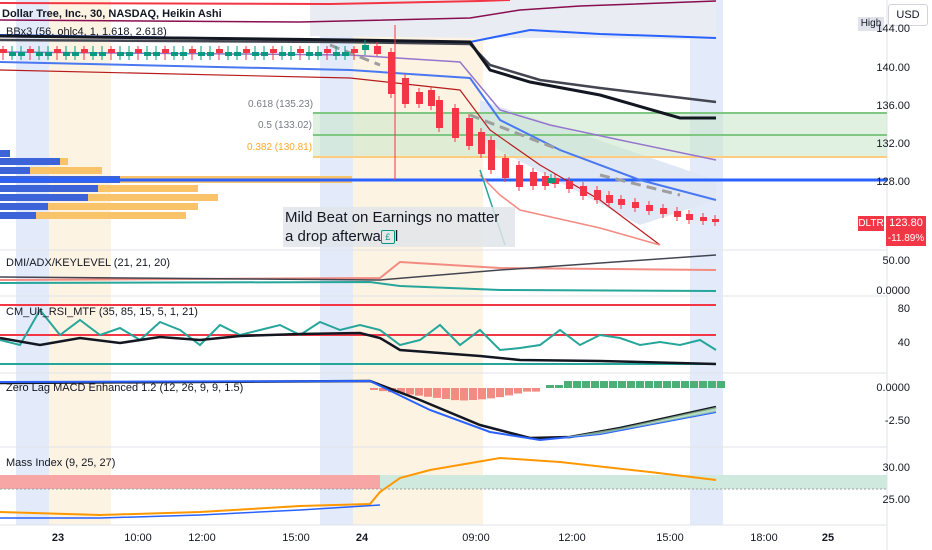 The height and width of the screenshot is (550, 932). Describe the element at coordinates (903, 309) in the screenshot. I see `rsi-axis-label: 80` at that location.